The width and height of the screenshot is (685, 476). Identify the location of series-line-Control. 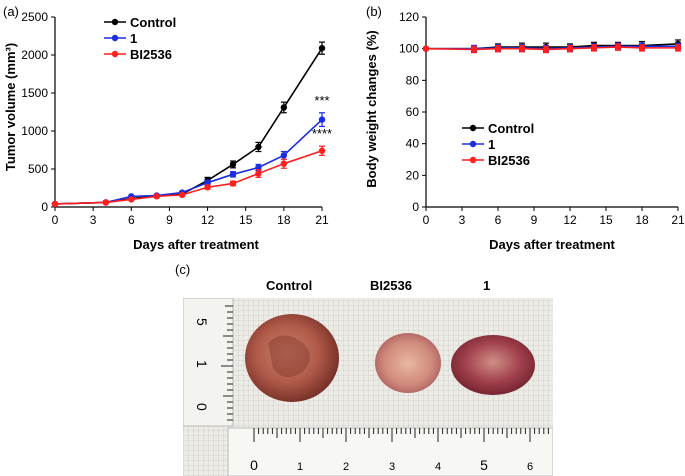
(188, 126).